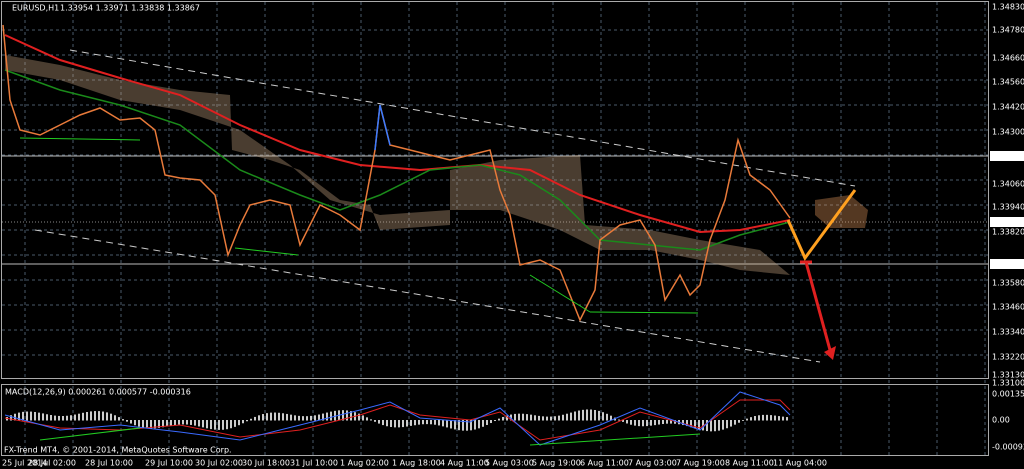 Image resolution: width=1024 pixels, height=469 pixels. What do you see at coordinates (1008, 357) in the screenshot?
I see `price-label: 1.33220` at bounding box center [1008, 357].